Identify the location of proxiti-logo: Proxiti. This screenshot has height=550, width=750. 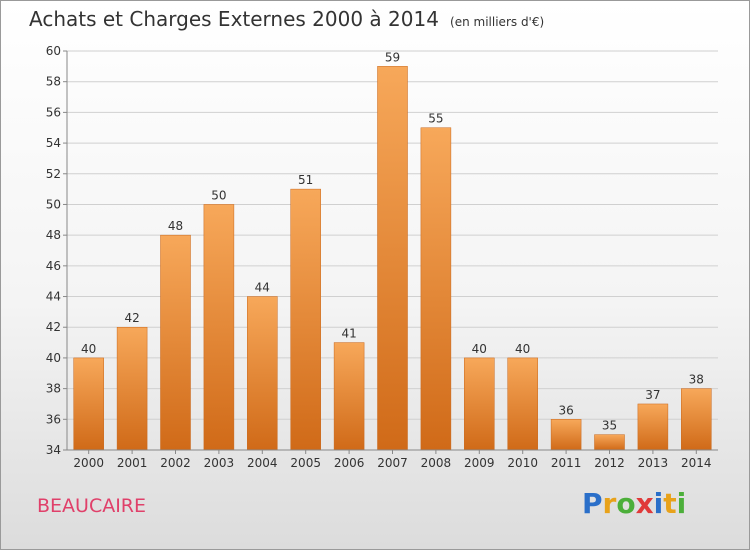
(634, 503).